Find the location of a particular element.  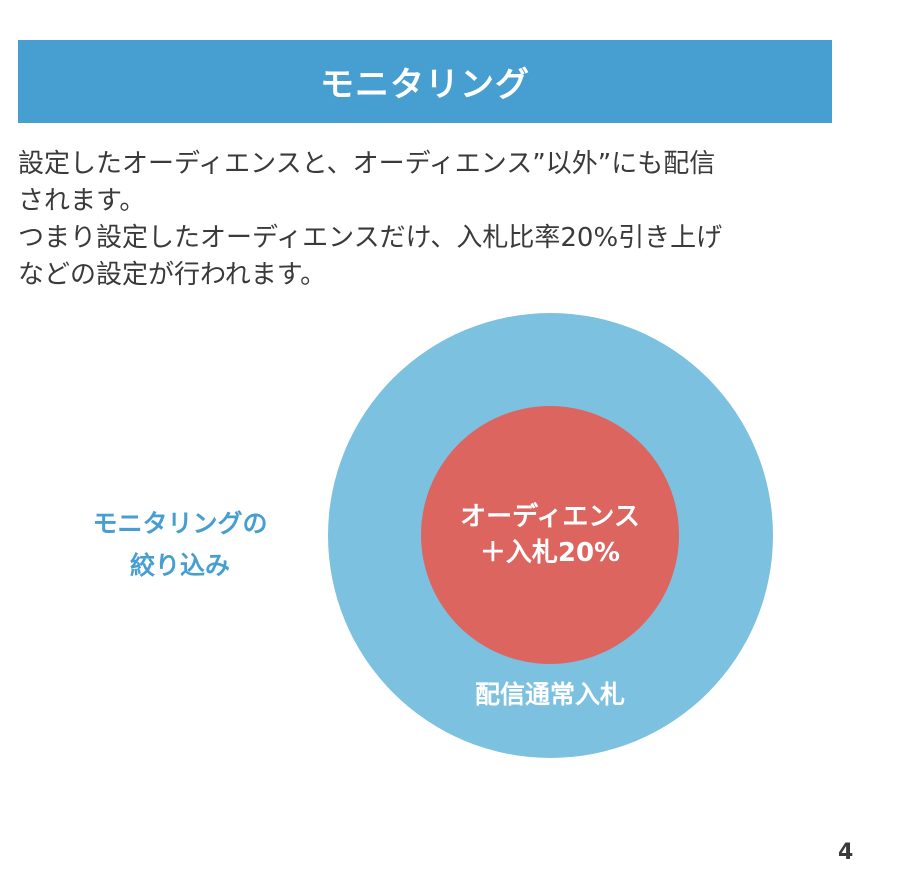

description-line: などの設定が行われます。 is located at coordinates (172, 275).